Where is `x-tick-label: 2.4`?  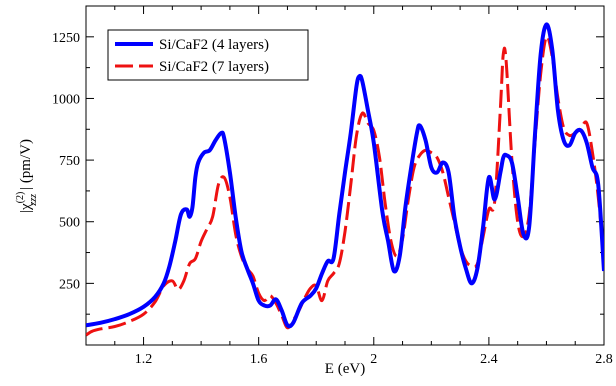
x-tick-label: 2.4 is located at coordinates (489, 359).